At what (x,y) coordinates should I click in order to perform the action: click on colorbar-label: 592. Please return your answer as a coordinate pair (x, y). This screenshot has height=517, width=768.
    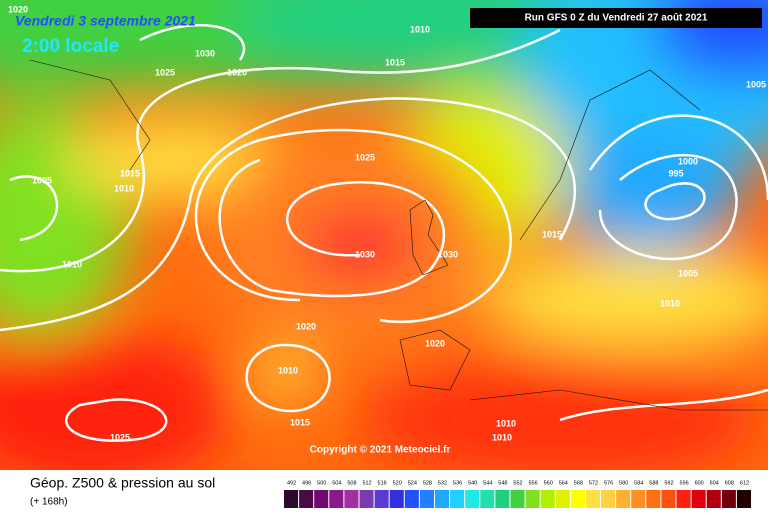
    Looking at the image, I should click on (668, 483).